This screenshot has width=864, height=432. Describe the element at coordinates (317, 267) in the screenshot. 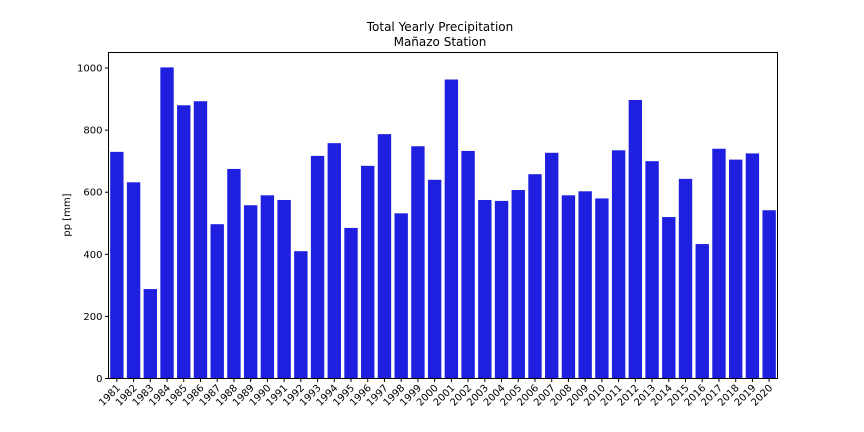

I see `bar-1993` at that location.